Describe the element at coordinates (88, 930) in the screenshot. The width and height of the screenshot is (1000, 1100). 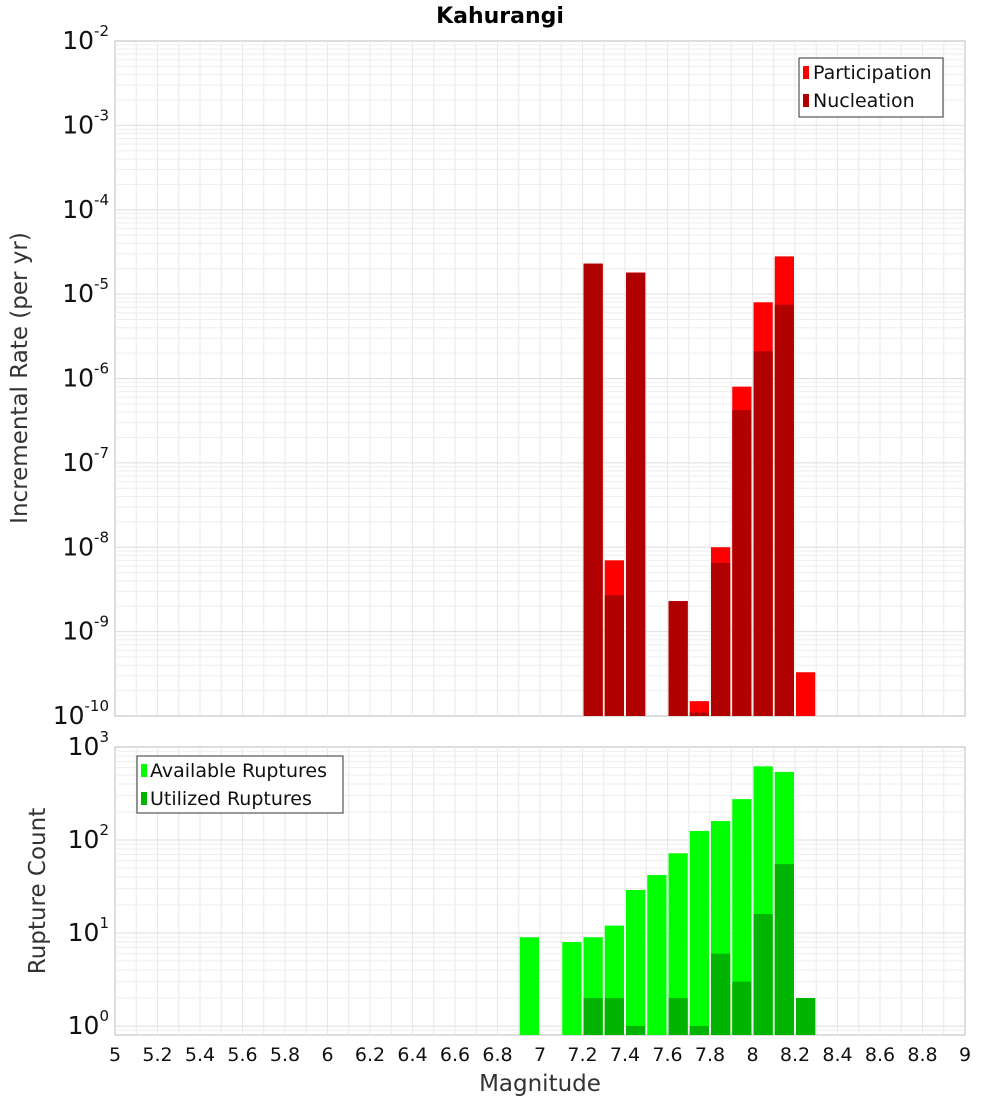
I see `bottom-y-tick-label: 10¹` at that location.